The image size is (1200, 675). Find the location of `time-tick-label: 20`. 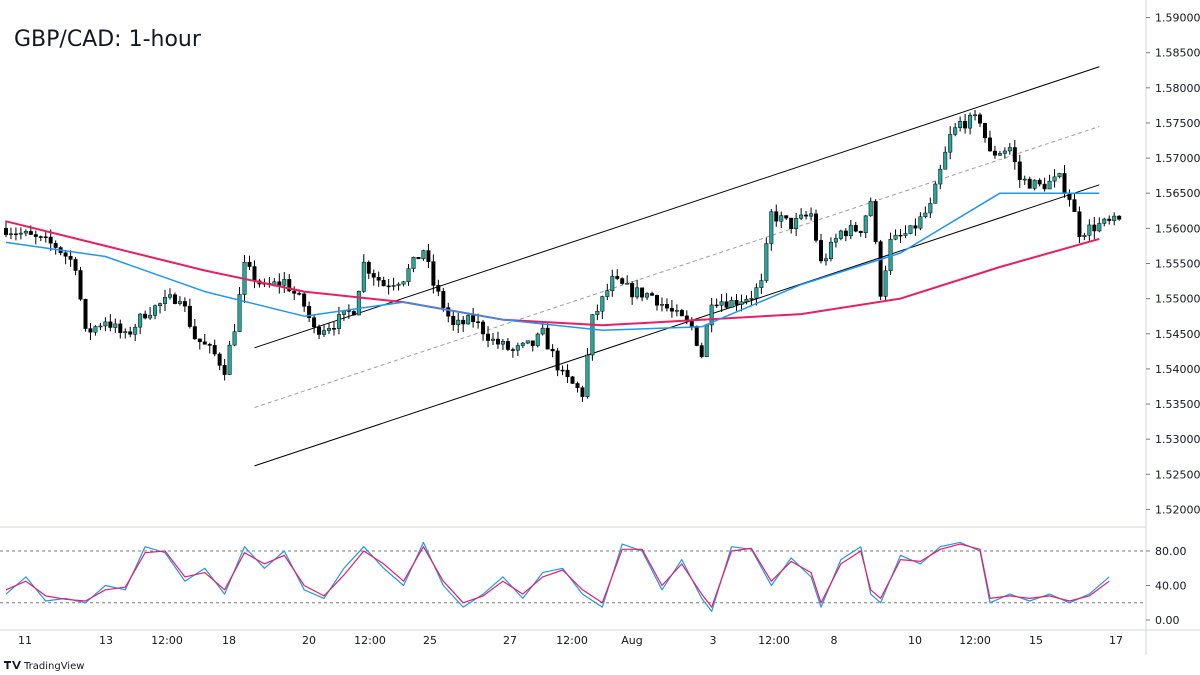

time-tick-label: 20 is located at coordinates (309, 640).